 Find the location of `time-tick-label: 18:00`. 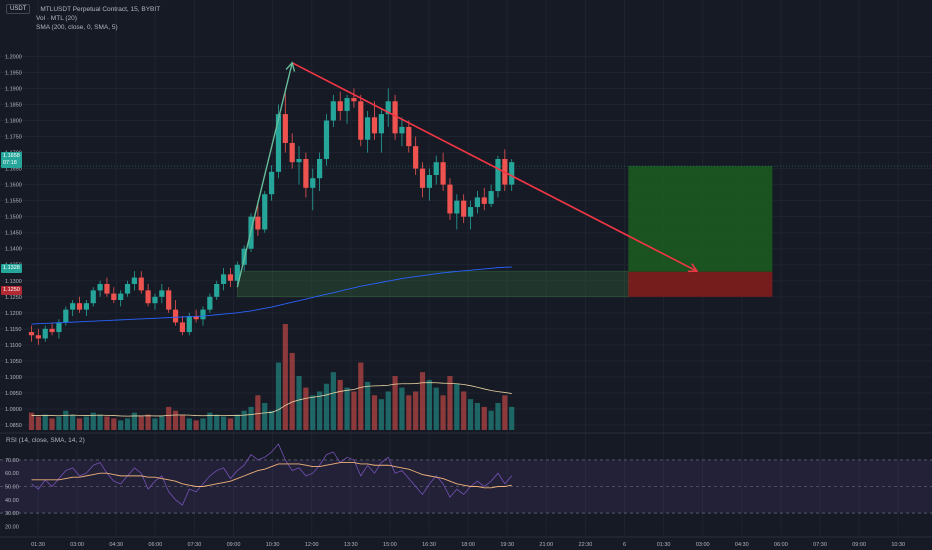

time-tick-label: 18:00 is located at coordinates (468, 545).